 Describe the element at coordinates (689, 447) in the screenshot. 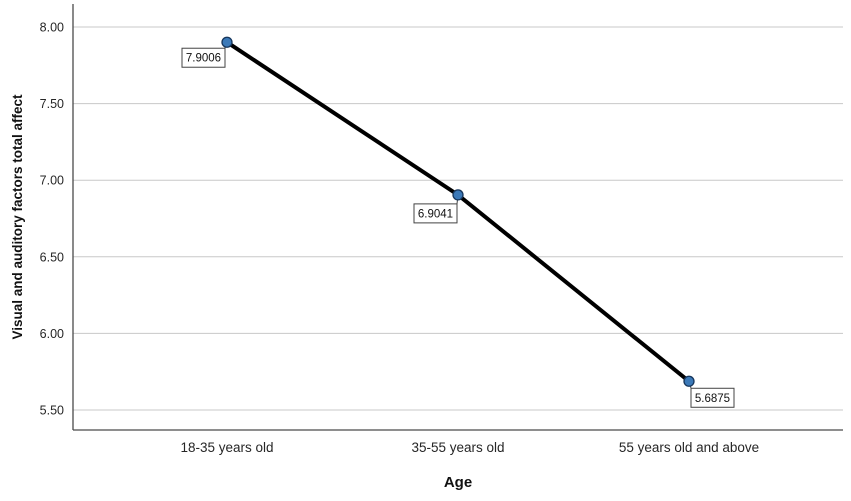

I see `x-tick-label: 55 years old and above` at that location.